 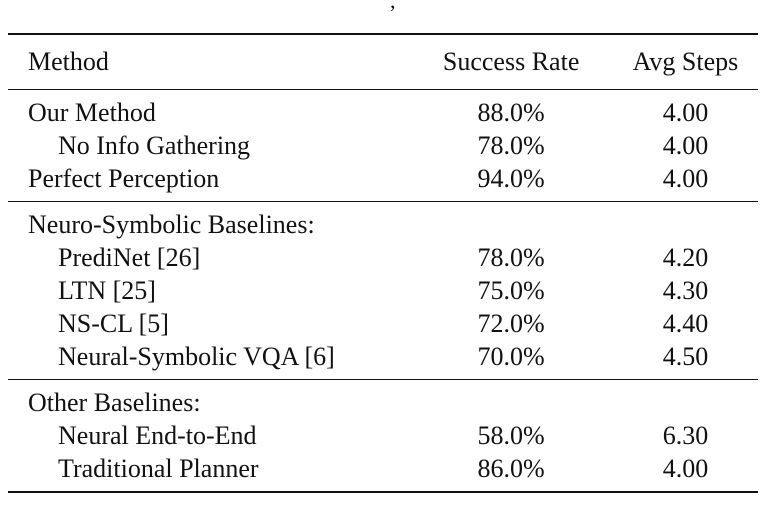 I want to click on avg-steps-cell: 4.40, so click(x=685, y=323).